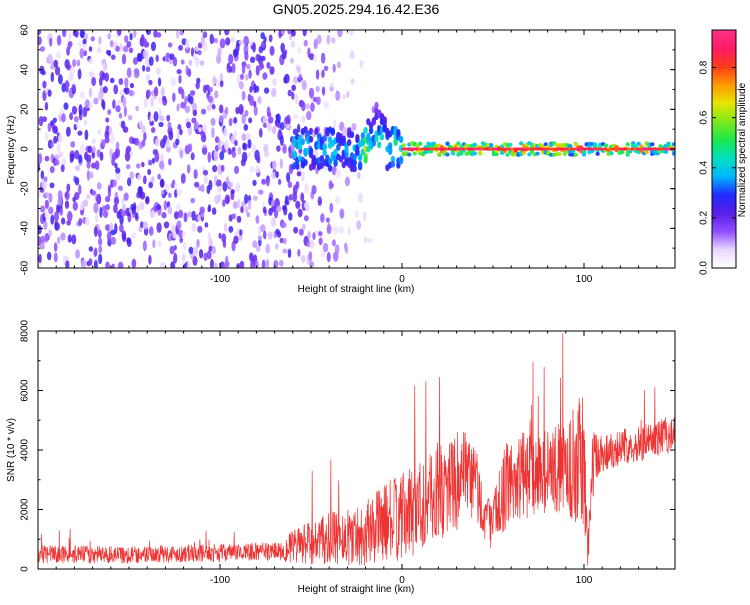 The image size is (750, 605). Describe the element at coordinates (25, 509) in the screenshot. I see `snr-y-tick-label: 2000` at that location.